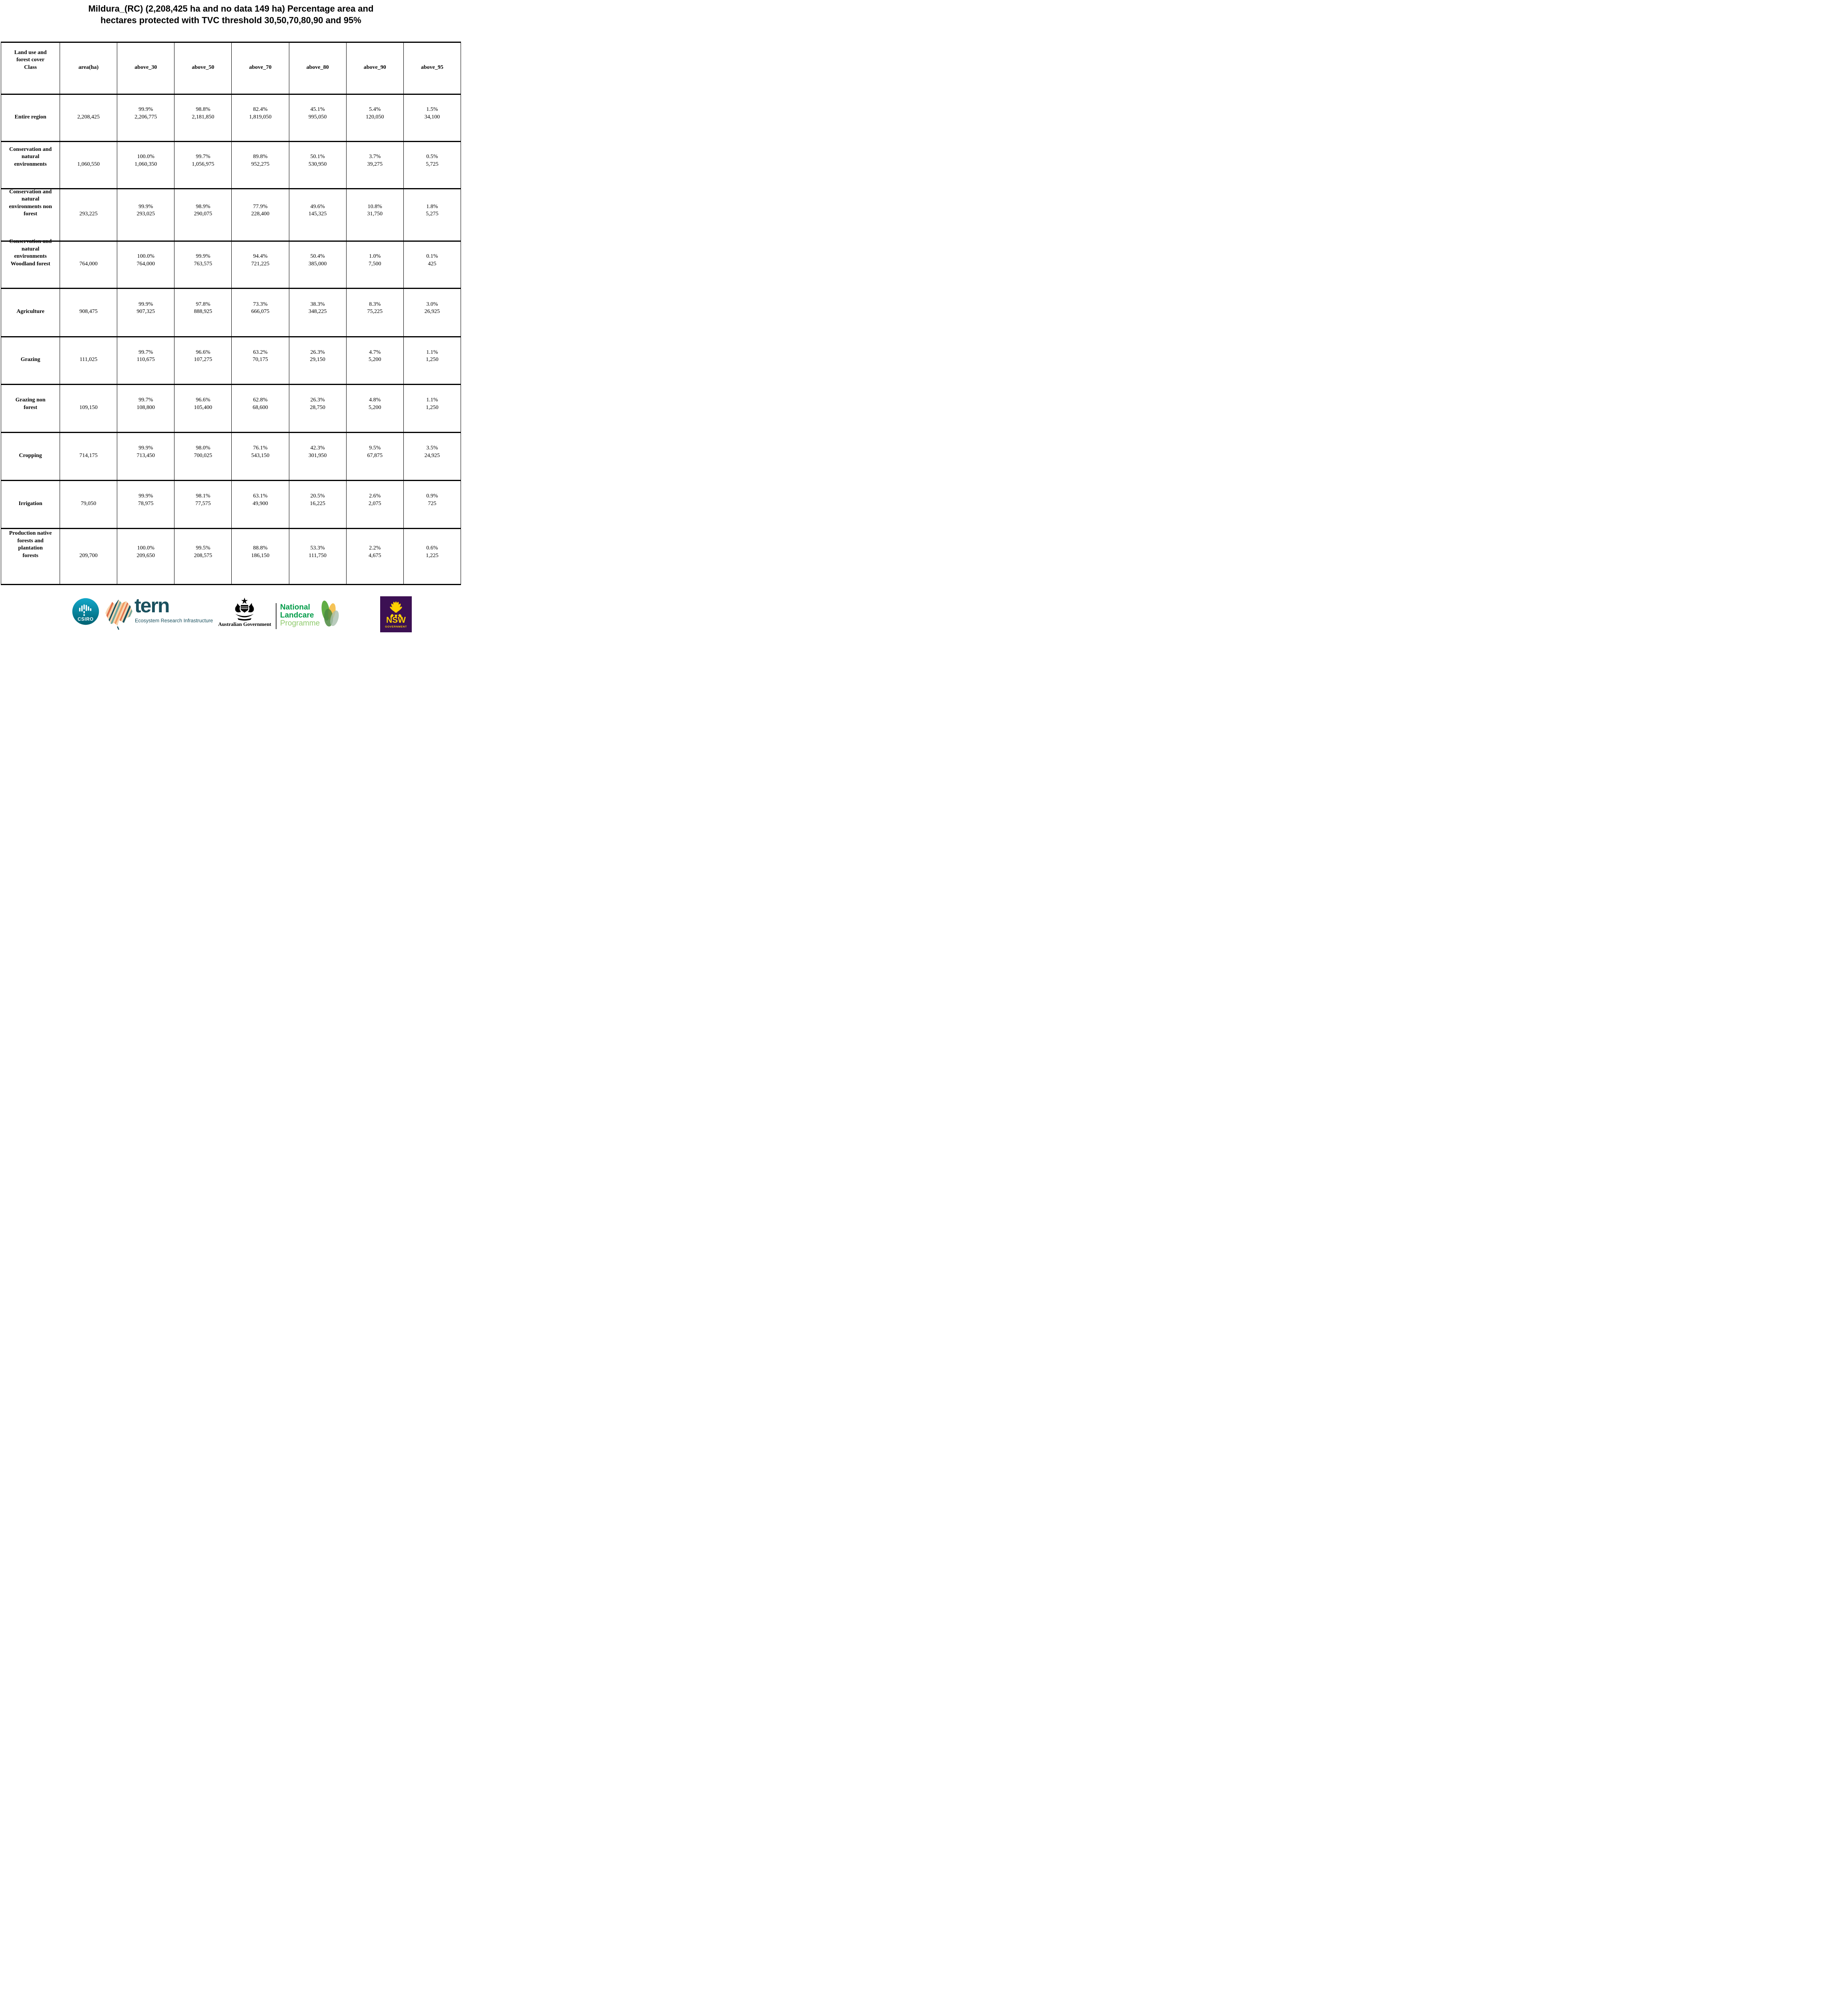  I want to click on hectares-value: 228,400, so click(260, 214).